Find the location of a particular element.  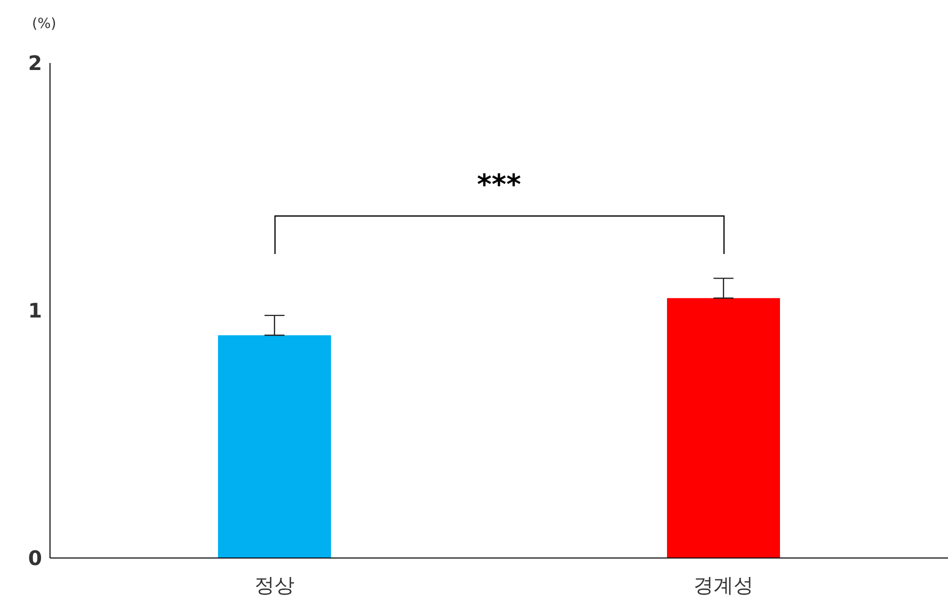

y-axis-title: (%) is located at coordinates (44, 24).